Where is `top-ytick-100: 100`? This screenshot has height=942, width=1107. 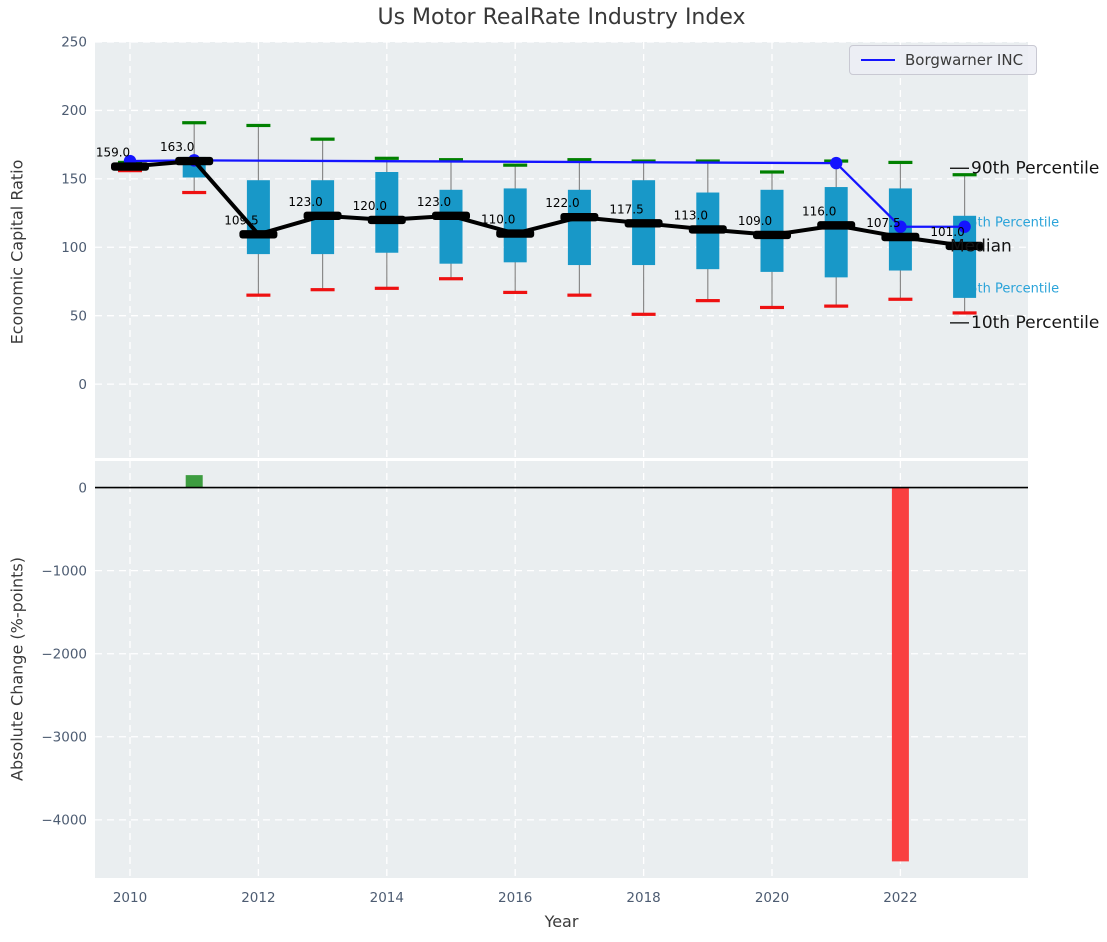
top-ytick-100: 100 is located at coordinates (74, 248).